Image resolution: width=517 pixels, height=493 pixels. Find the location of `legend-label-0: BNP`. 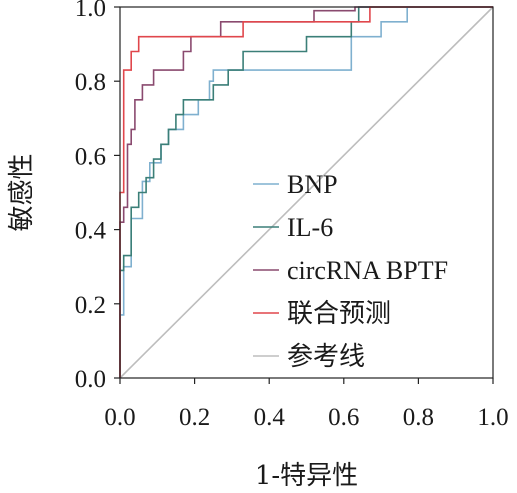

legend-label-0: BNP is located at coordinates (312, 184).